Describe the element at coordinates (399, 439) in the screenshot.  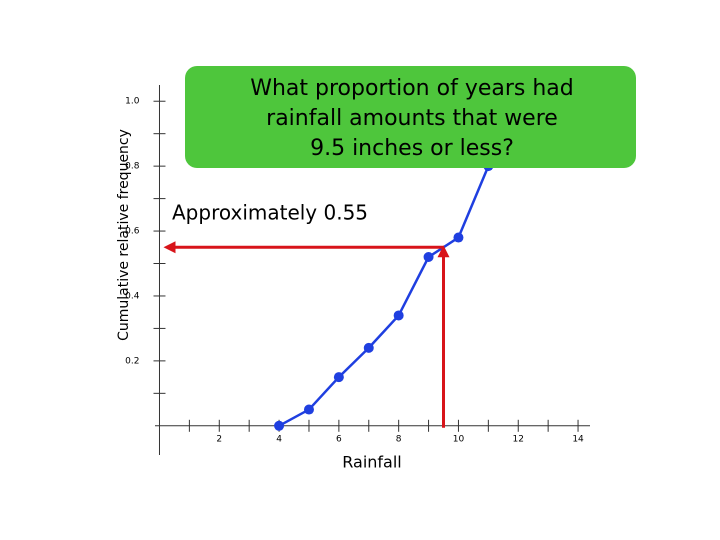
I see `x-tick-label: 8` at that location.